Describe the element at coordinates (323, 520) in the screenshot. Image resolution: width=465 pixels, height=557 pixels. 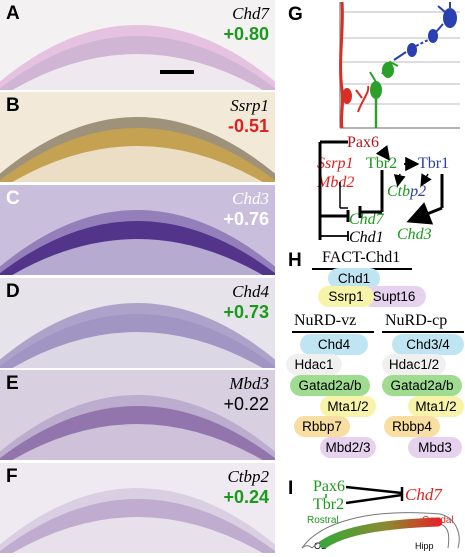
I see `i-rostral: Rostral` at that location.